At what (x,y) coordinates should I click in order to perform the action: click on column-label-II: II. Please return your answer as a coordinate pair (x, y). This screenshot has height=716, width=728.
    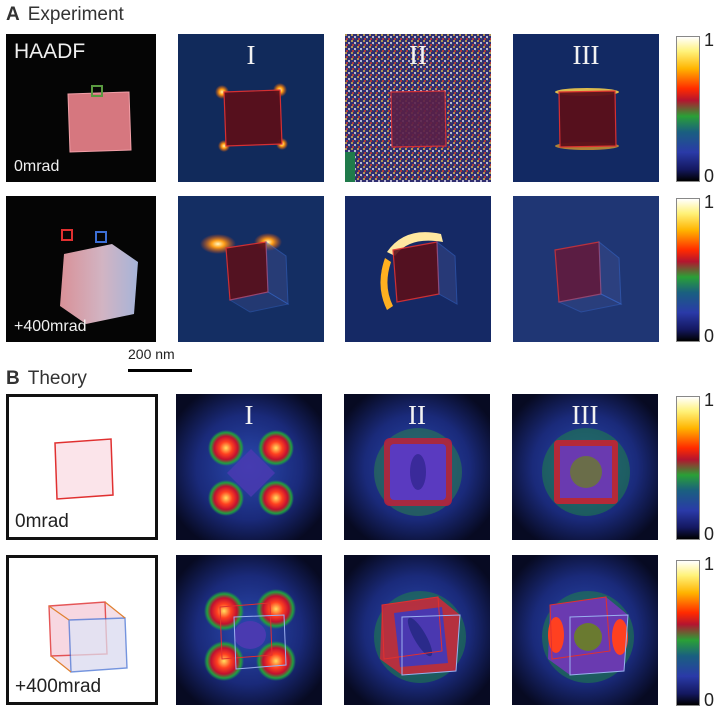
    Looking at the image, I should click on (418, 55).